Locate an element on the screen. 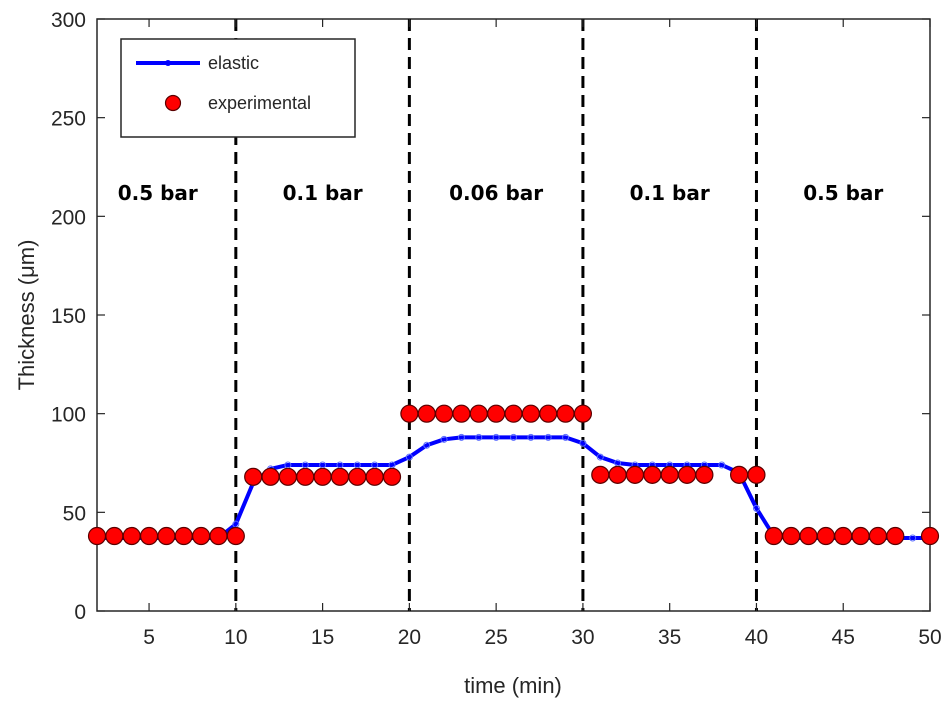 The height and width of the screenshot is (703, 946). y-axis-title: Thickness (μm) is located at coordinates (26, 315).